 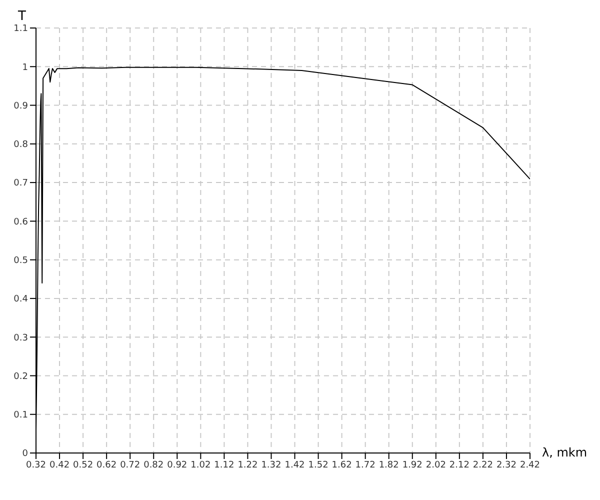 I want to click on y-tick-label: 0.7, so click(x=21, y=183).